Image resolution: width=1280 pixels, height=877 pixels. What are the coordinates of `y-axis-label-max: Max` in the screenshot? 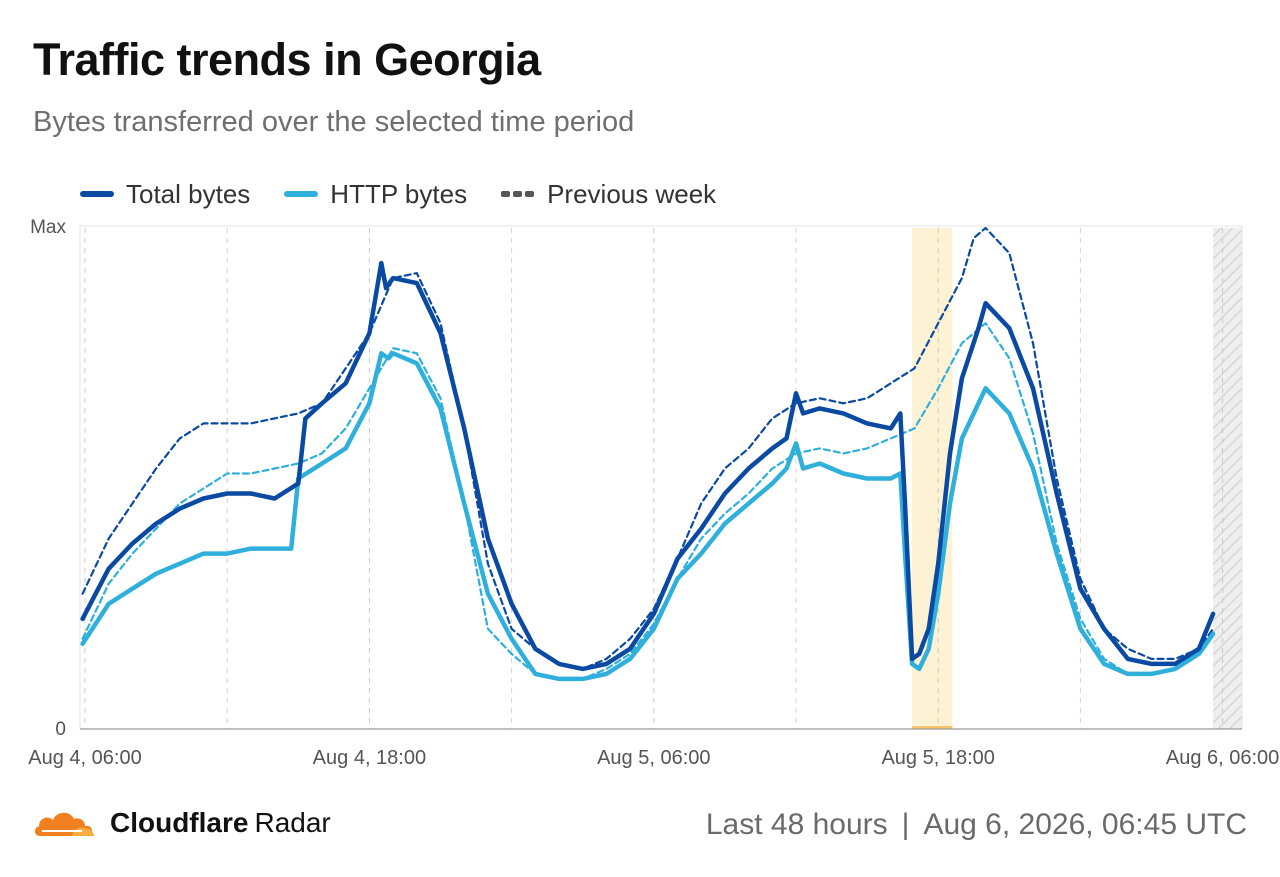 It's located at (48, 227).